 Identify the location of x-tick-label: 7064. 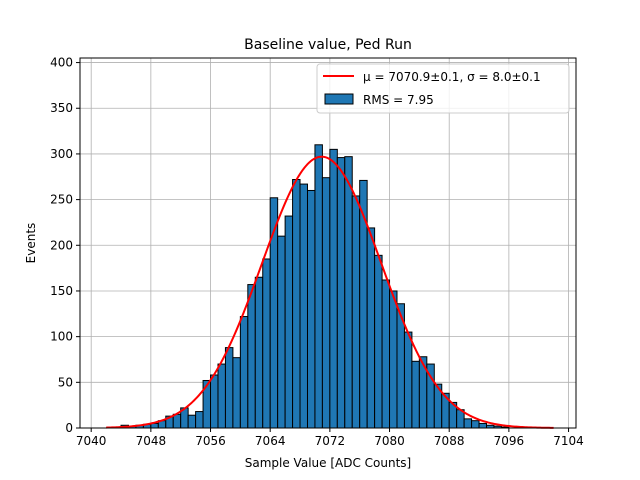
(270, 441).